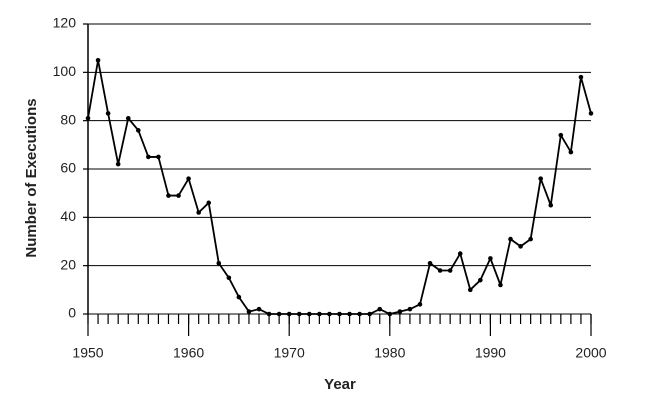 This screenshot has width=650, height=409. What do you see at coordinates (188, 353) in the screenshot?
I see `x-tick-label: 1960` at bounding box center [188, 353].